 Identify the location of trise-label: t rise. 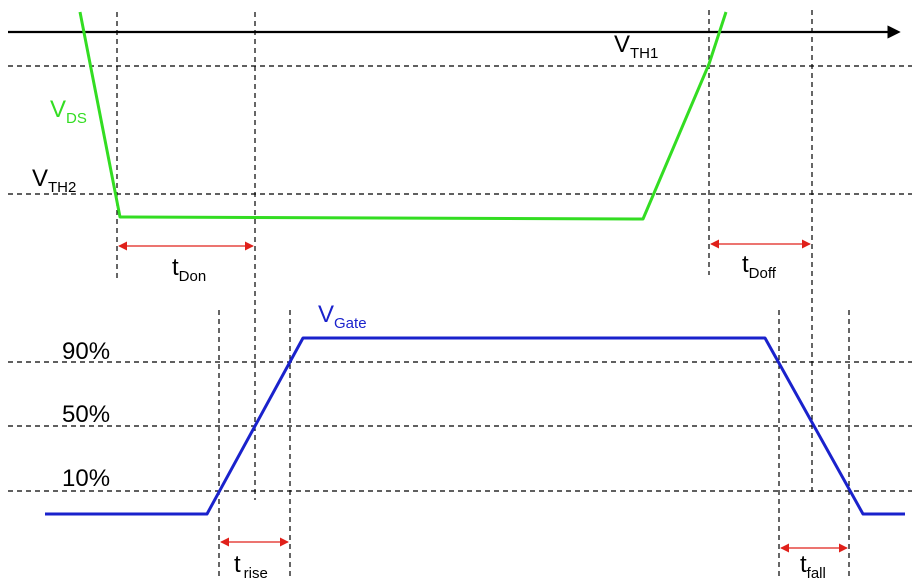
(251, 566).